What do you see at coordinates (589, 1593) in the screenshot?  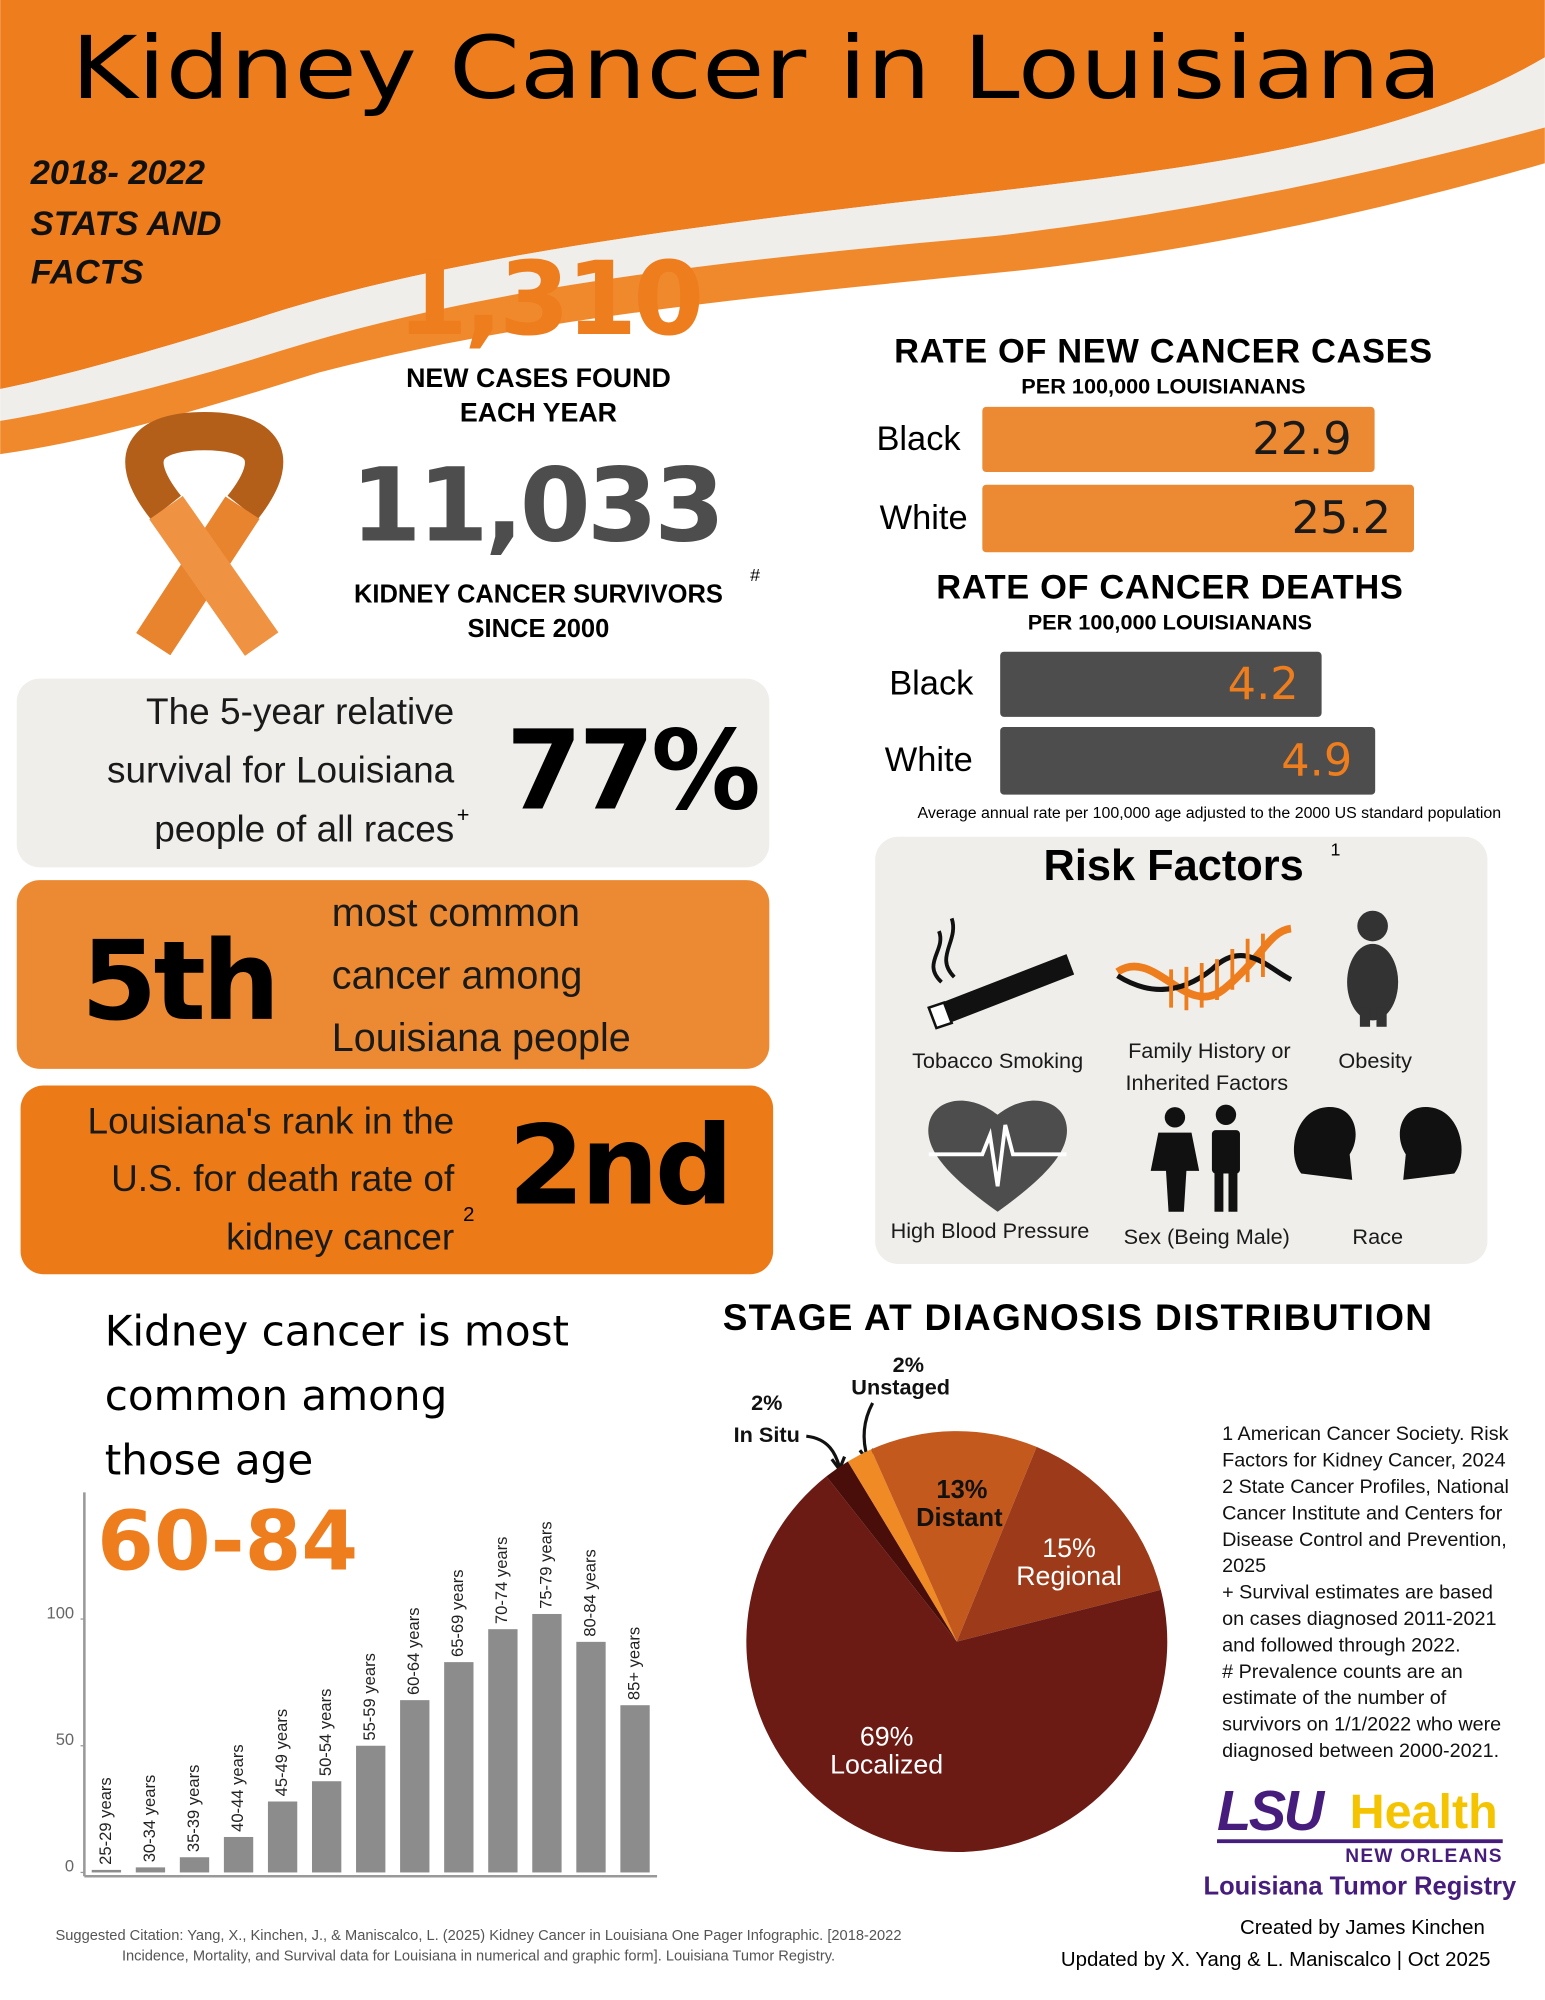 I see `x-category-label: 80-84 years` at bounding box center [589, 1593].